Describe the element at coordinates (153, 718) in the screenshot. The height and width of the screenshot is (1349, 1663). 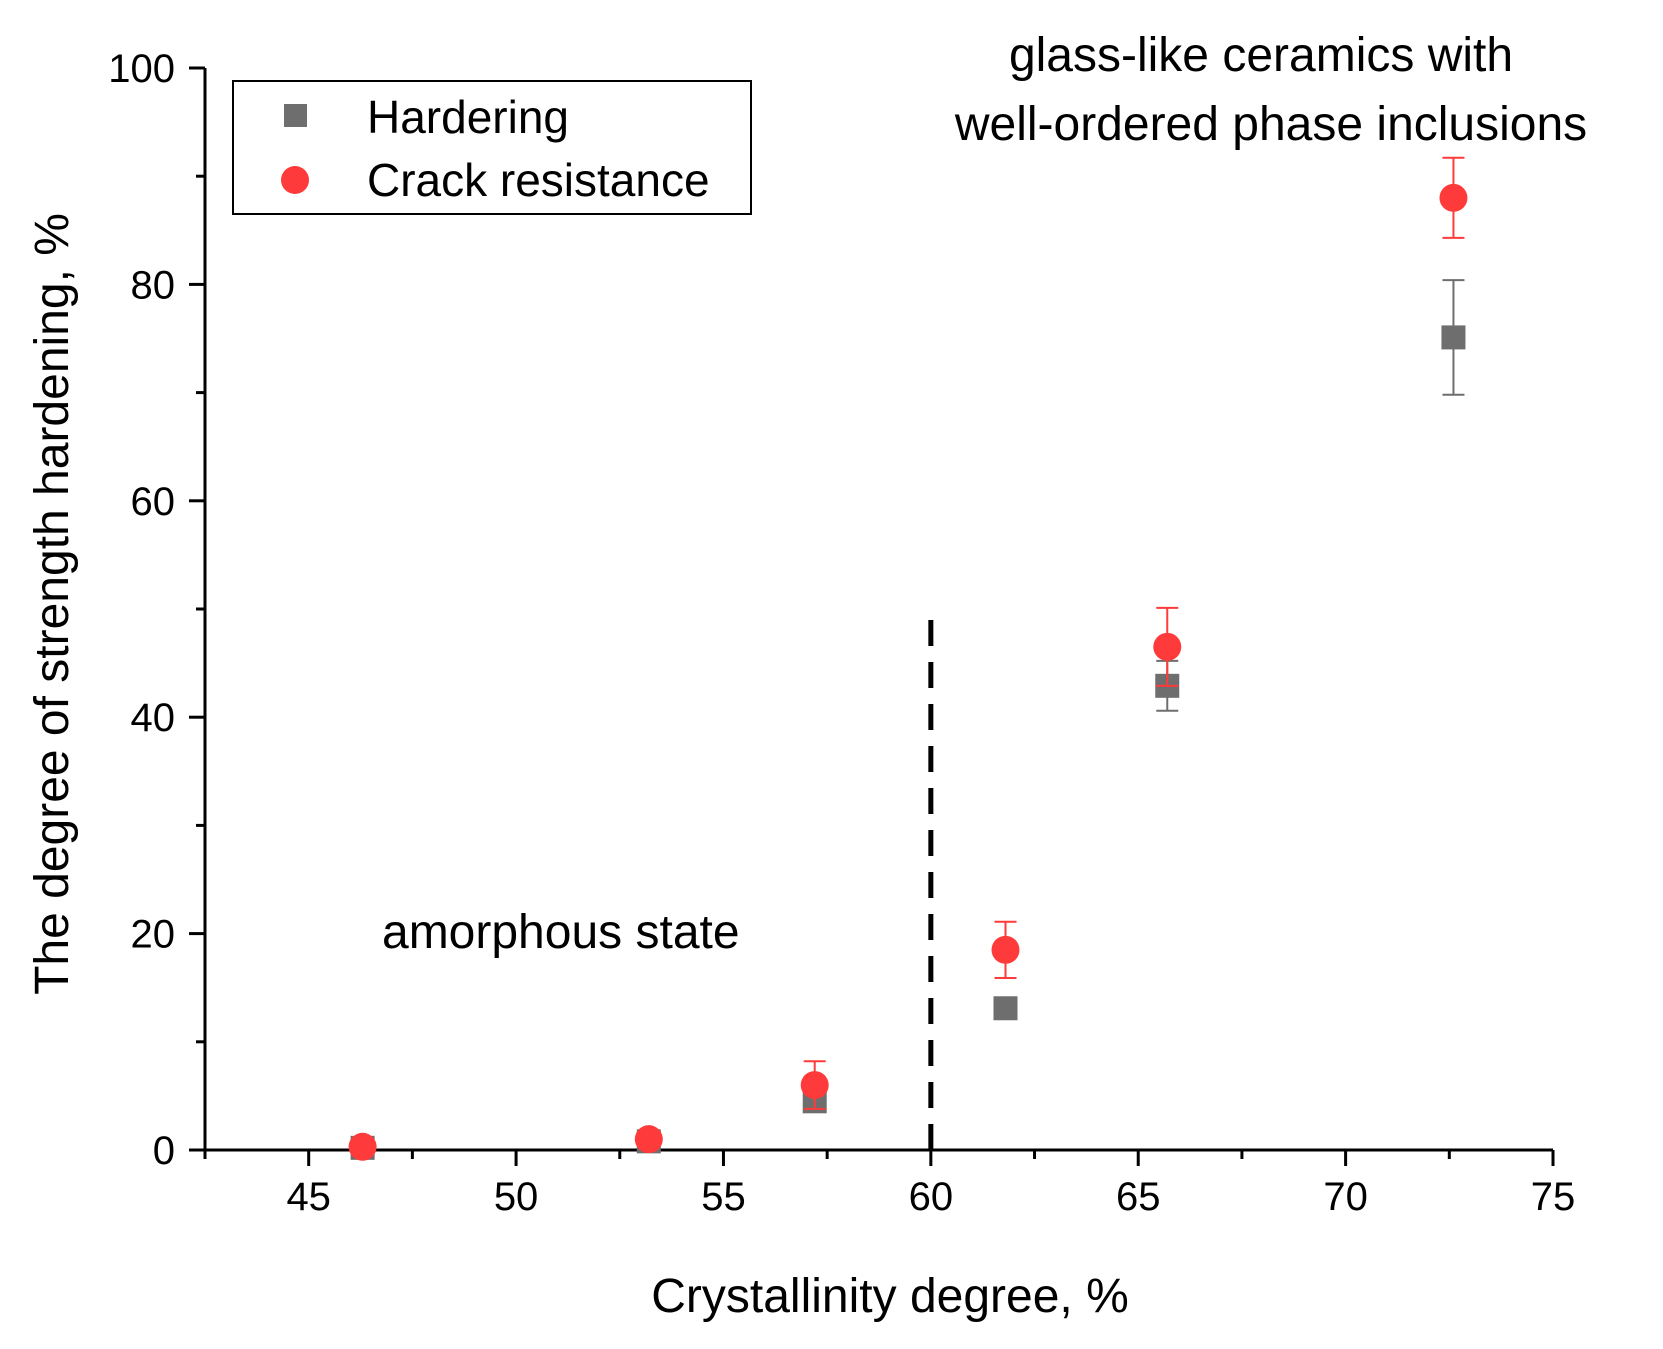
I see `y-tick-label: 40` at that location.